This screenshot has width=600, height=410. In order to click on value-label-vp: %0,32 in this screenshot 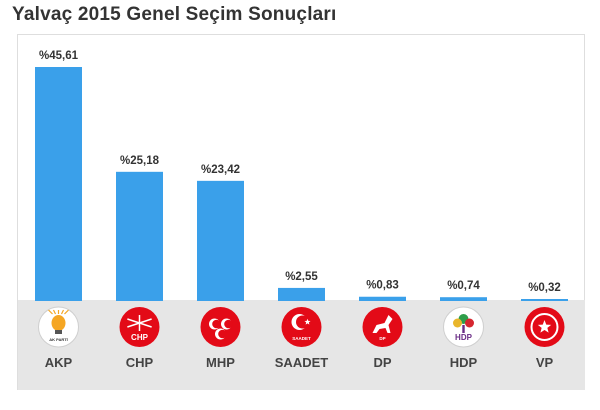, I will do `click(544, 288)`.